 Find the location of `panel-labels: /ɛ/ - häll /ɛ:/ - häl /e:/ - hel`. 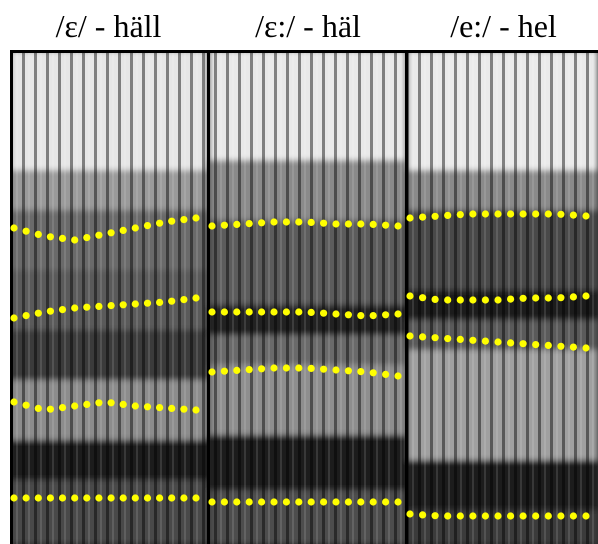

panel-labels: /ɛ/ - häll /ɛ:/ - häl /e:/ - hel is located at coordinates (299, 25).